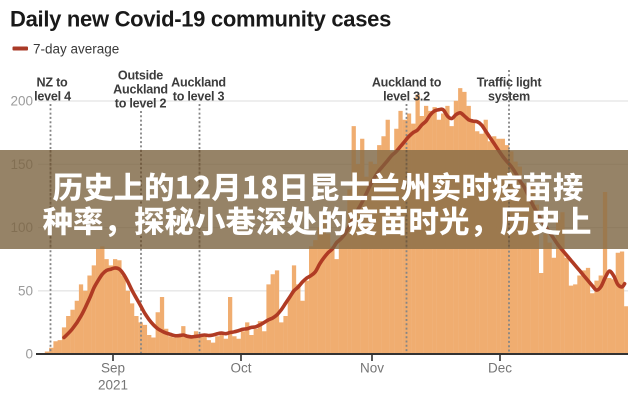  I want to click on svg-text: Dec, so click(500, 368).